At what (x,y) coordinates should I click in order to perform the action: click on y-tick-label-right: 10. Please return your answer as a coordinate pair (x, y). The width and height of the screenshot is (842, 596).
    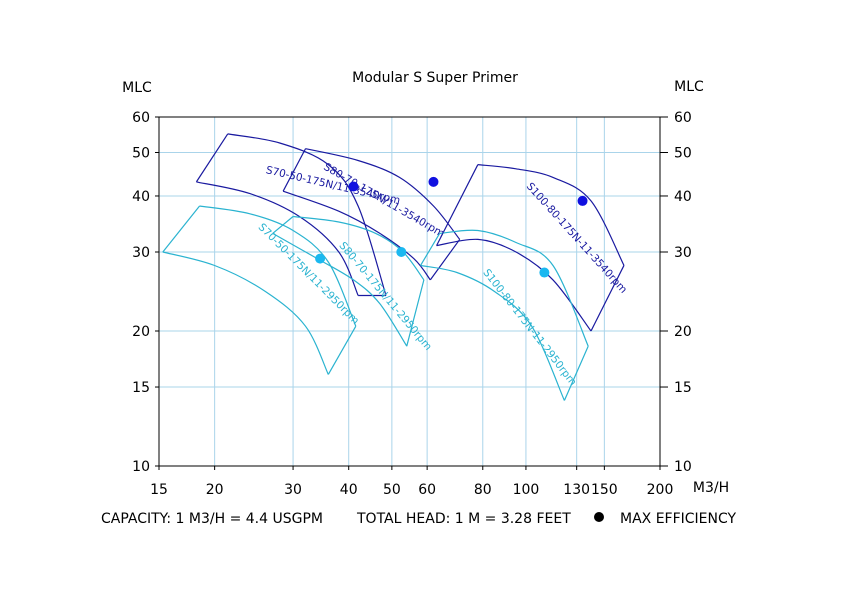
    Looking at the image, I should click on (683, 467).